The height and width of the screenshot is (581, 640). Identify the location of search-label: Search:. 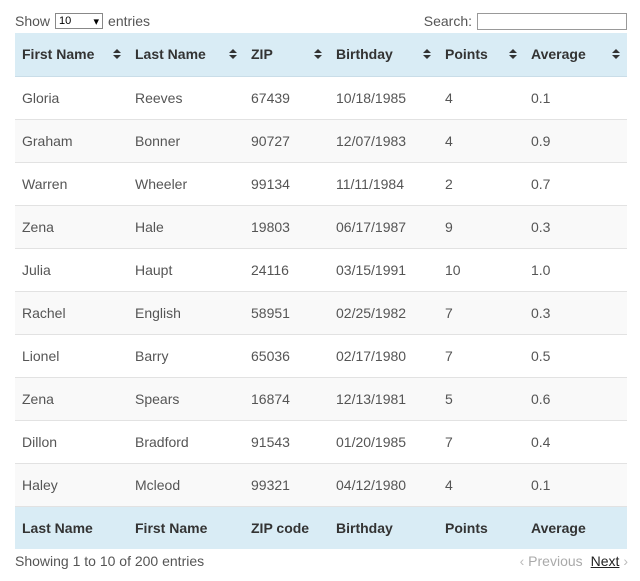
(447, 21).